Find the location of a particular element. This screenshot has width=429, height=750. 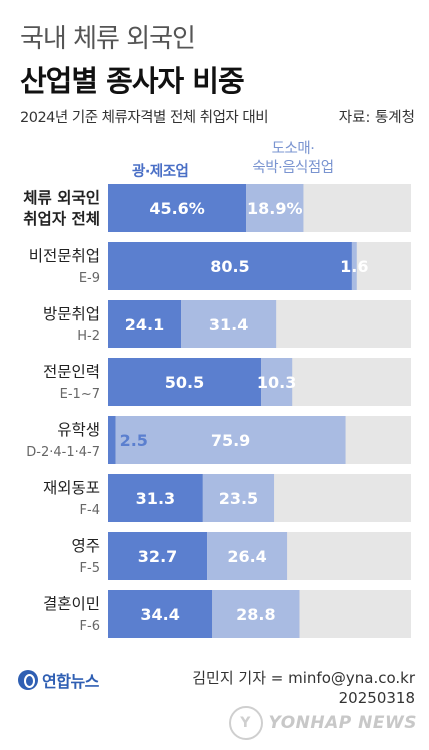

value-label-series2-4: 75.9 is located at coordinates (230, 440).